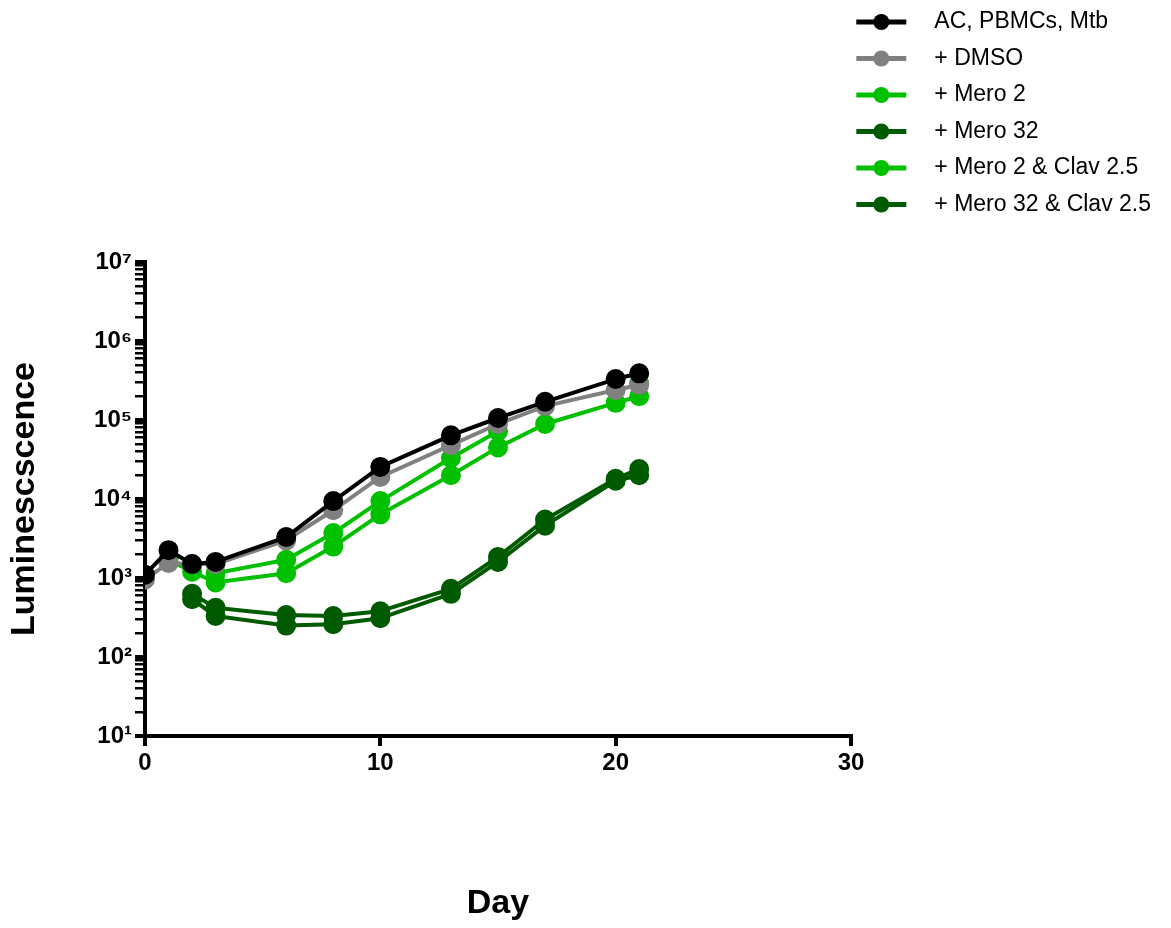  I want to click on legend-label: + Mero 2, so click(980, 93).